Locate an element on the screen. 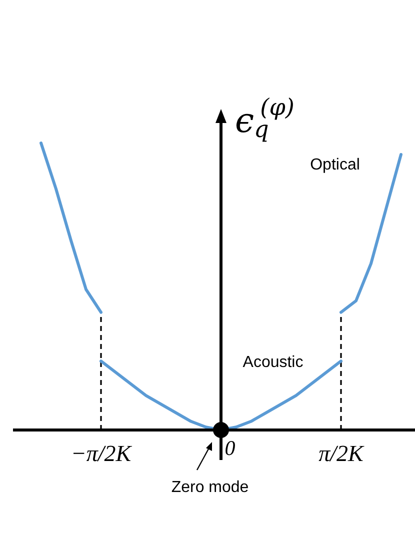 This screenshot has width=415, height=537. x-tick-label: −π/2K is located at coordinates (101, 453).